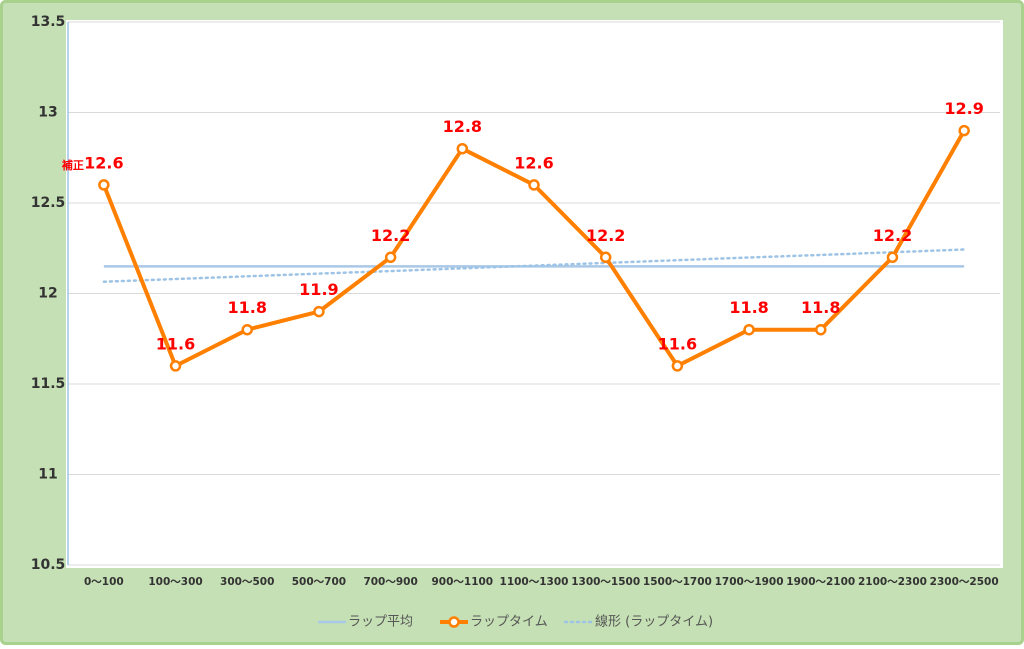 The image size is (1024, 649). What do you see at coordinates (48, 565) in the screenshot?
I see `y-tick-label: 10.5` at bounding box center [48, 565].